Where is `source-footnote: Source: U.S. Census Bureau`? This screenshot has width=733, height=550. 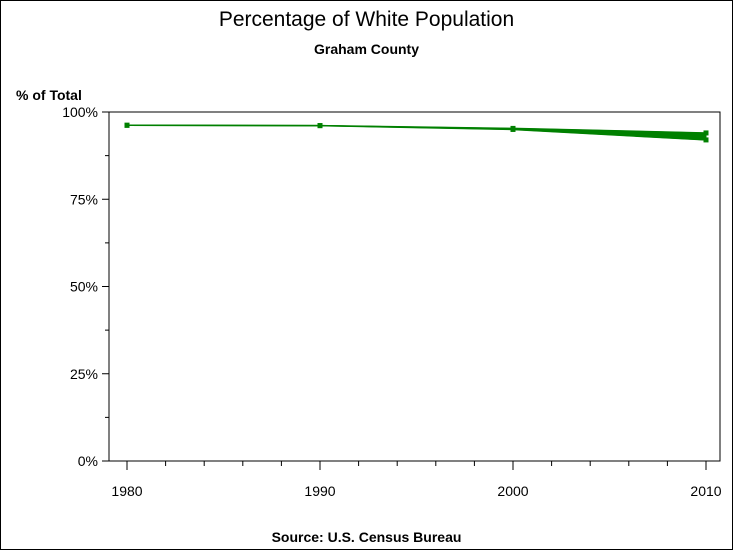 source-footnote: Source: U.S. Census Bureau is located at coordinates (366, 537).